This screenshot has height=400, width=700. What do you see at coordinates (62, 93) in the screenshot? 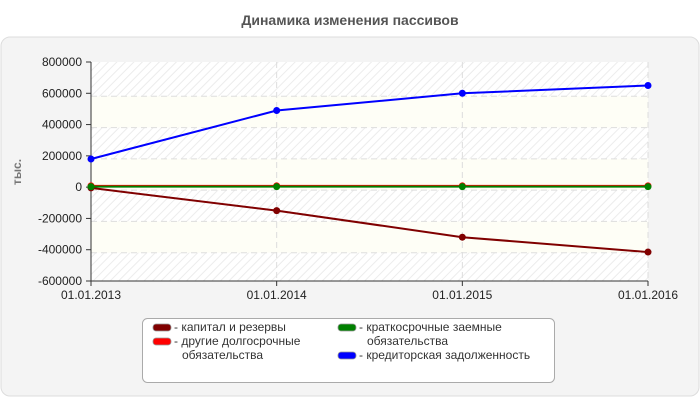
I see `y-tick-label: 600000` at bounding box center [62, 93].